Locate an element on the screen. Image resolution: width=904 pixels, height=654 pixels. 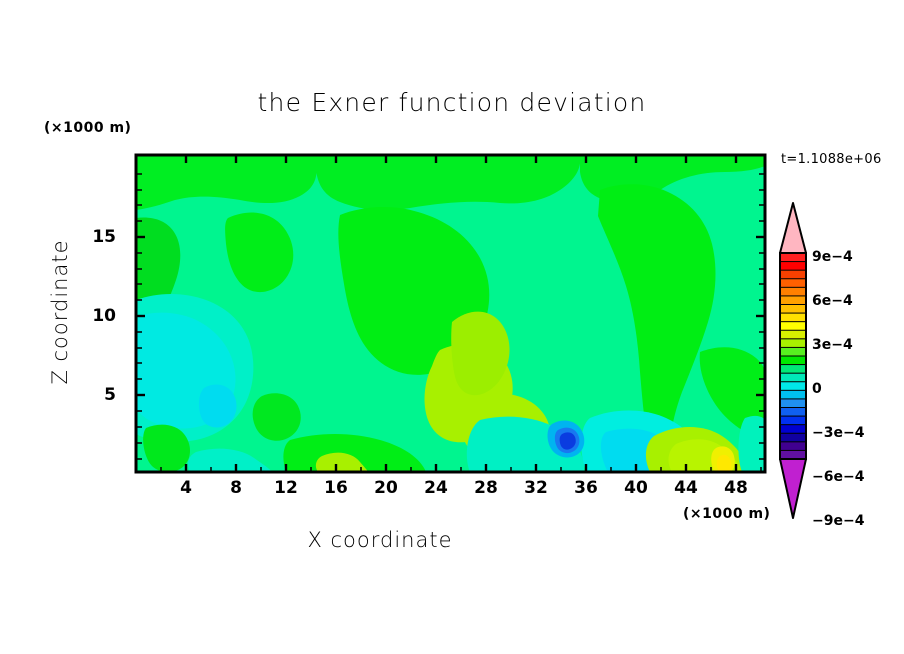
x-tick-label: 36 is located at coordinates (586, 488).